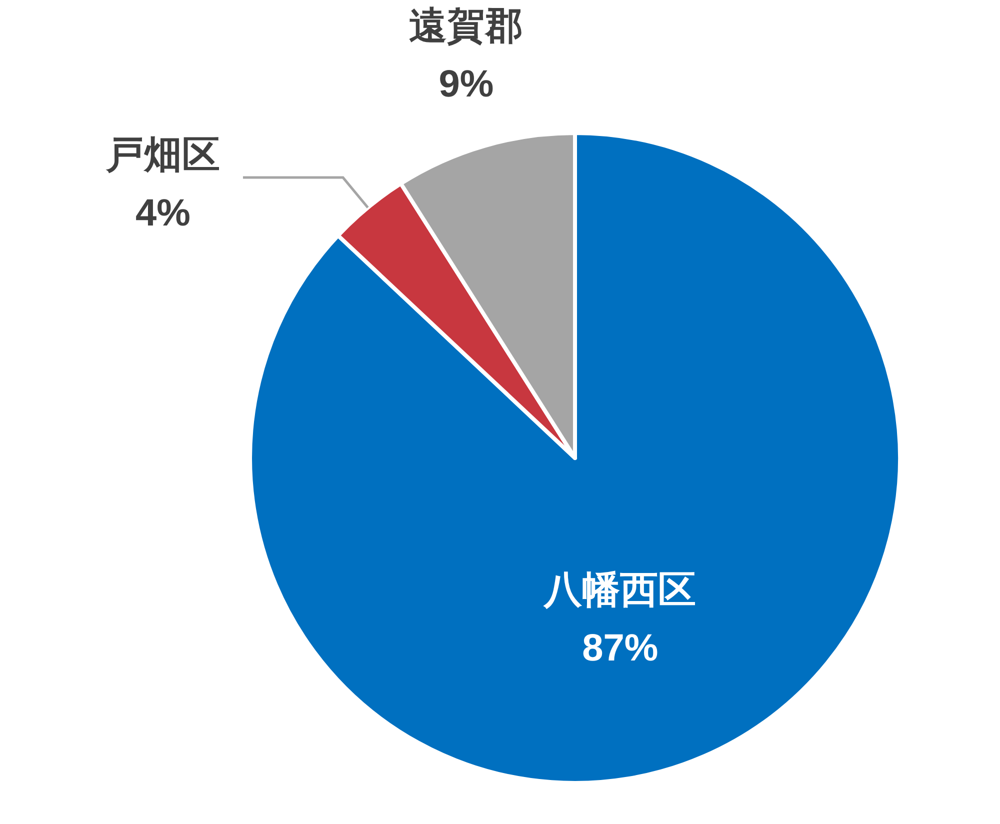 The width and height of the screenshot is (1000, 824). Describe the element at coordinates (619, 590) in the screenshot. I see `slice-label: 八幡西区` at that location.